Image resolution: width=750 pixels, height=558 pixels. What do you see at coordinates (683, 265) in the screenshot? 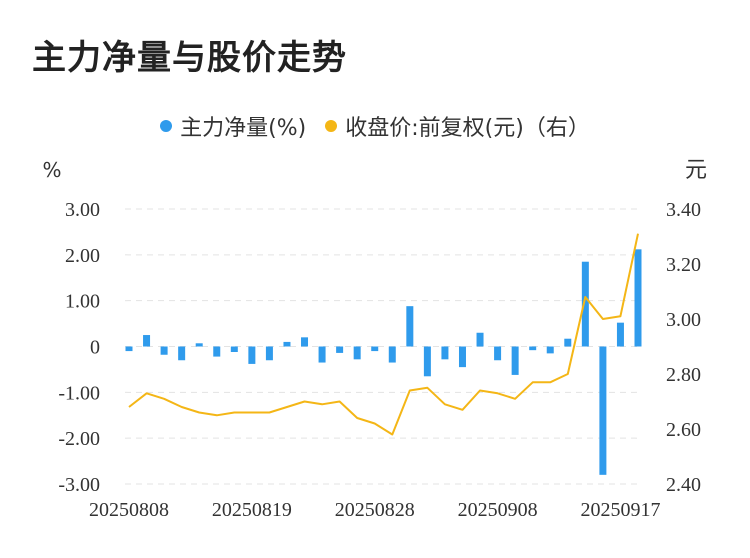
I see `y-right-tick-label: 3.20` at bounding box center [683, 265].